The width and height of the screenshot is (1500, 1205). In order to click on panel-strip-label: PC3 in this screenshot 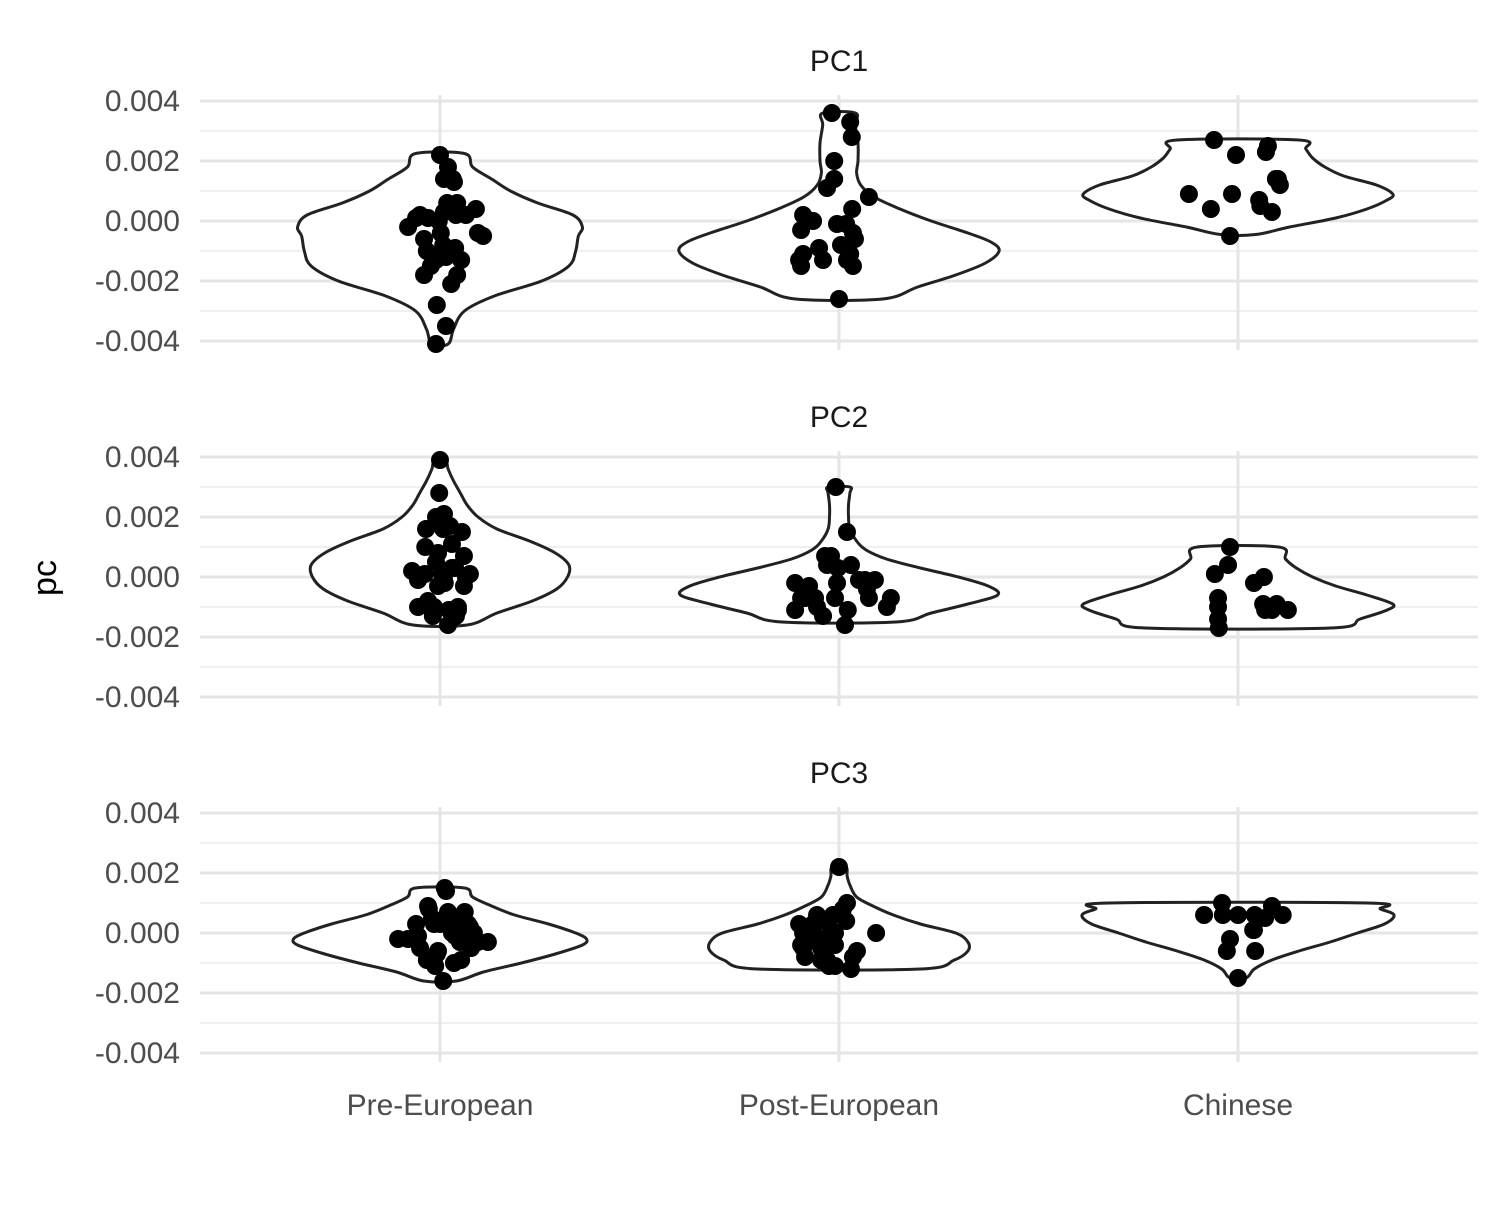, I will do `click(839, 773)`.